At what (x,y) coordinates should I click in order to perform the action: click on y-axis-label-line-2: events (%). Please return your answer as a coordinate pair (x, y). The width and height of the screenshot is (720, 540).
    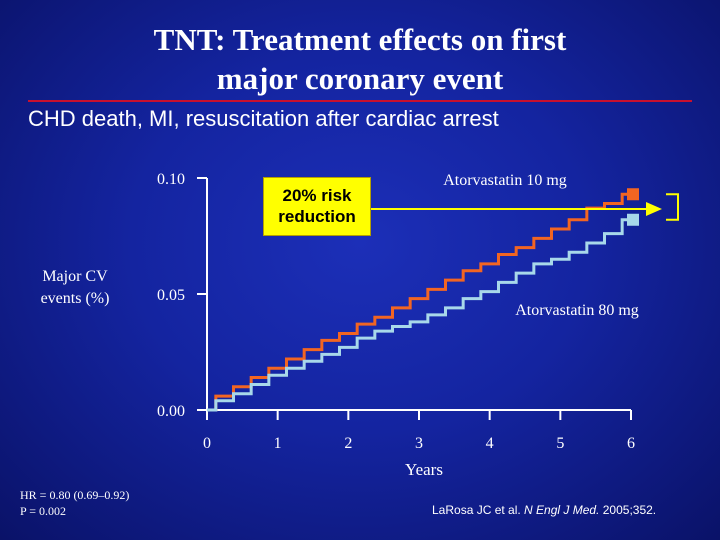
    Looking at the image, I should click on (75, 298).